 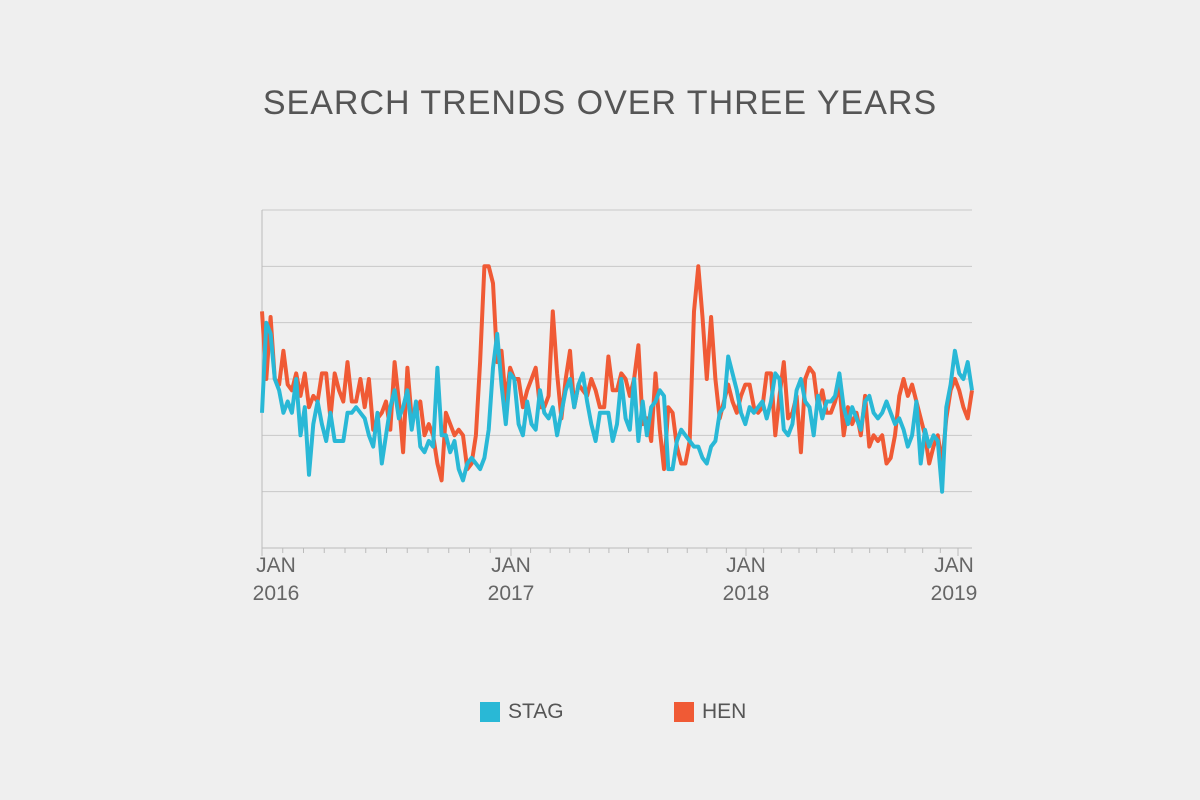 I want to click on series-line-stag, so click(x=617, y=407).